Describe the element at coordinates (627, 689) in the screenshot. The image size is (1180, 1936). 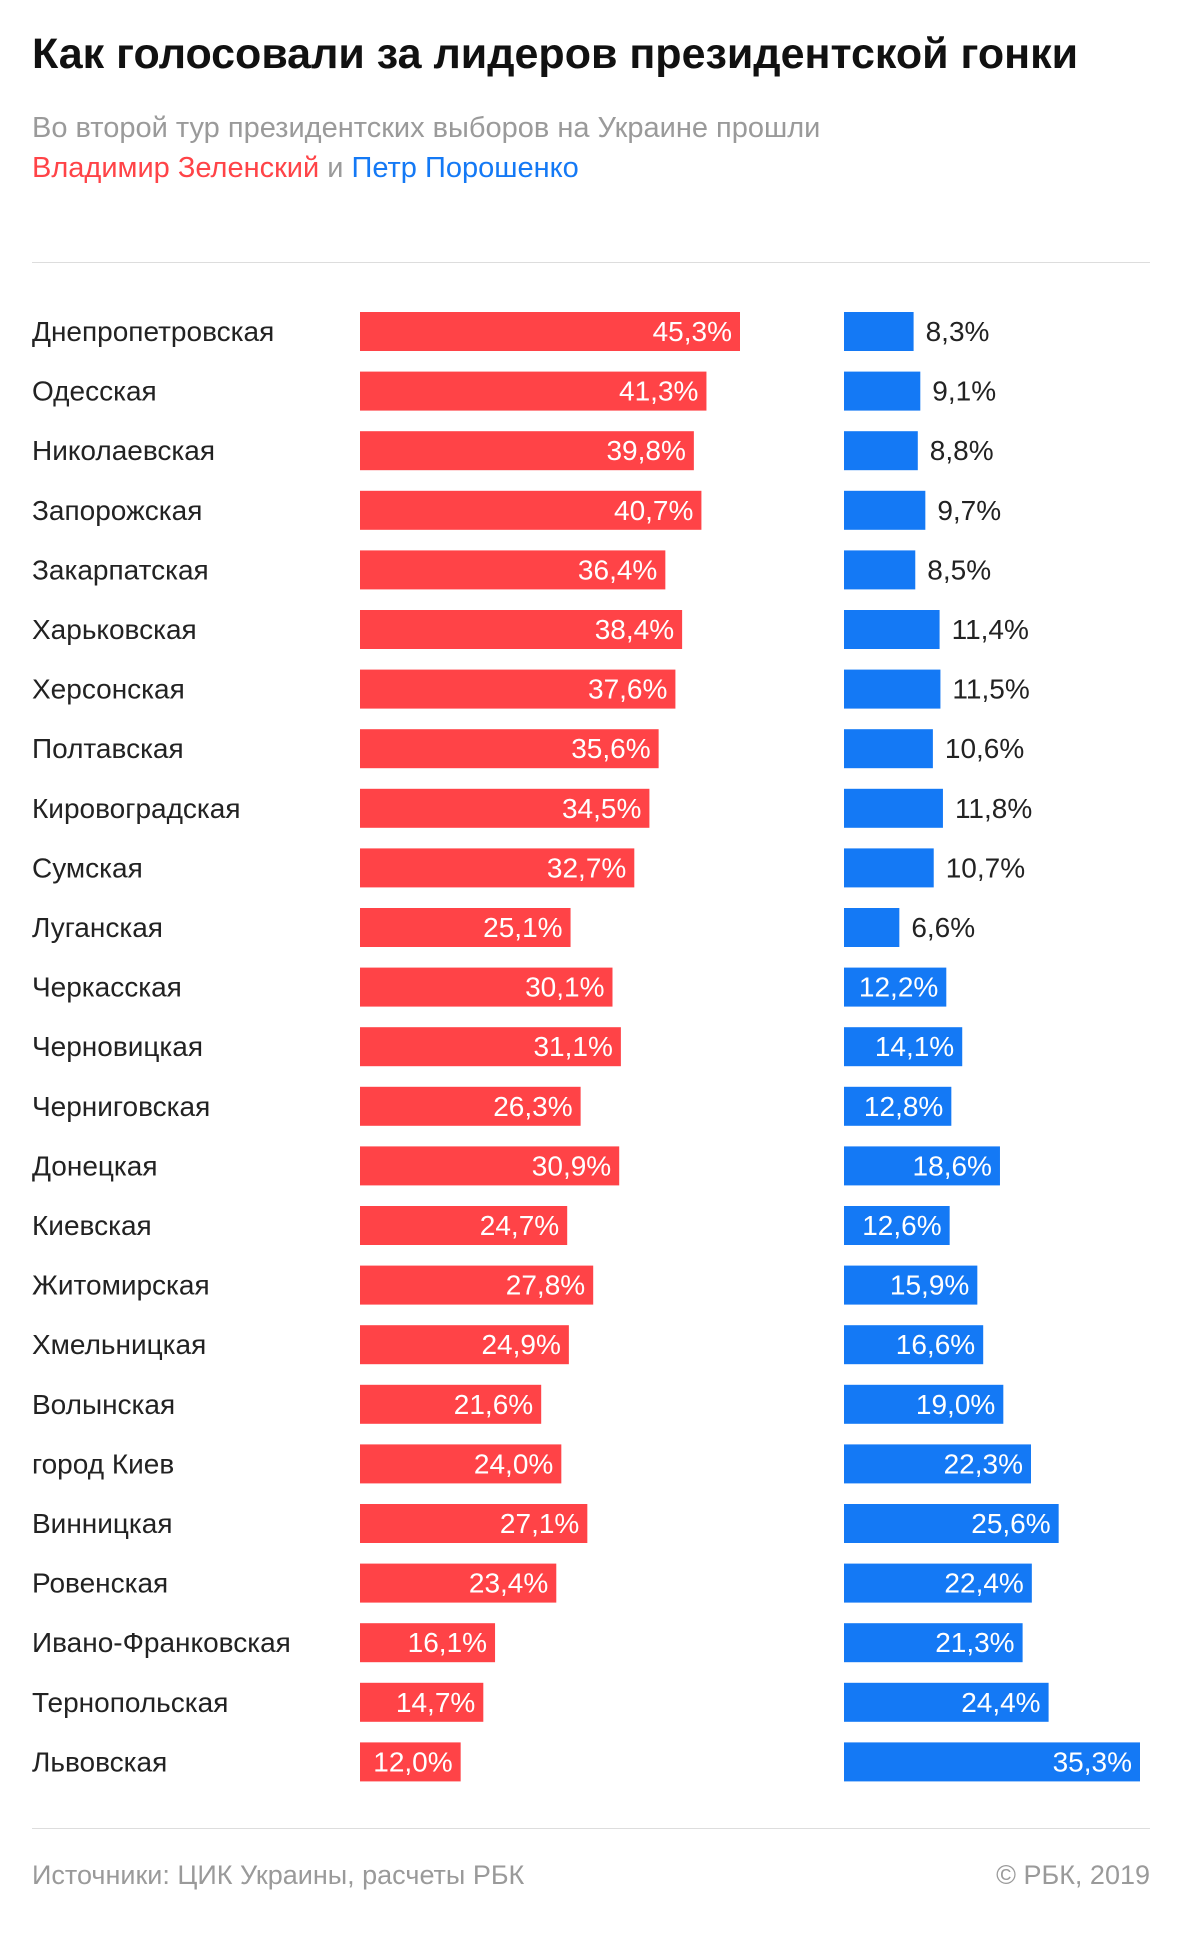
I see `zelensky-value-label: 37,6%` at that location.